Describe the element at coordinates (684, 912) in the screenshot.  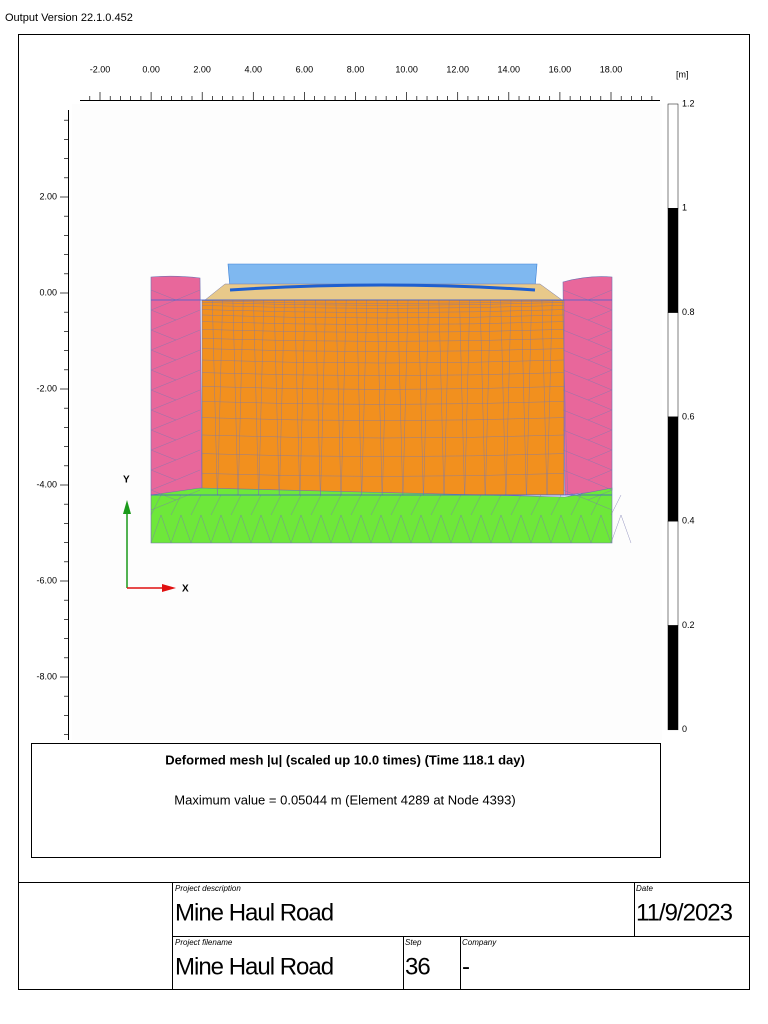
I see `field-value: 11/9/2023` at that location.